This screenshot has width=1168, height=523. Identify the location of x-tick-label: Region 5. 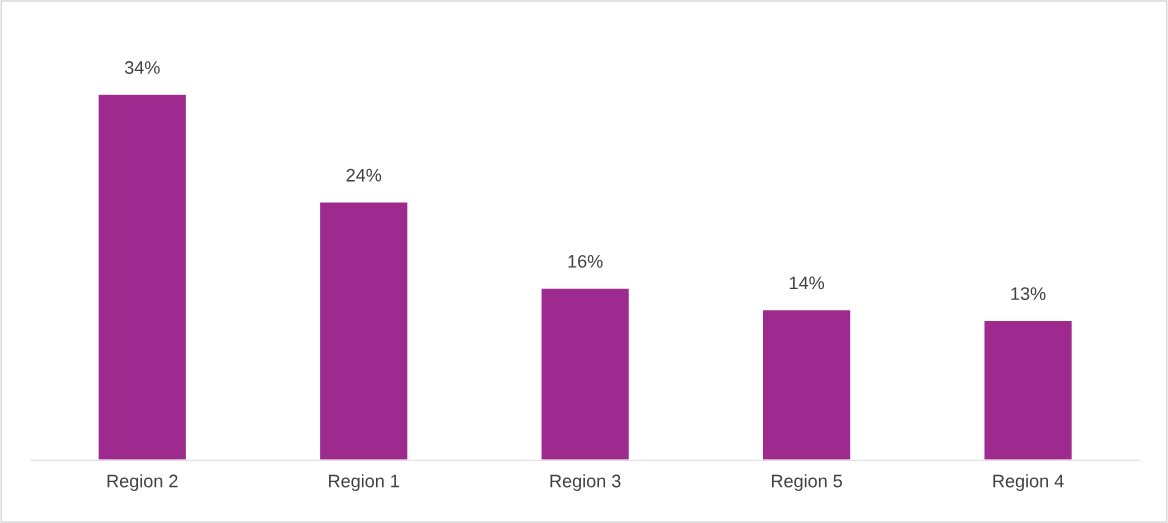
(806, 482).